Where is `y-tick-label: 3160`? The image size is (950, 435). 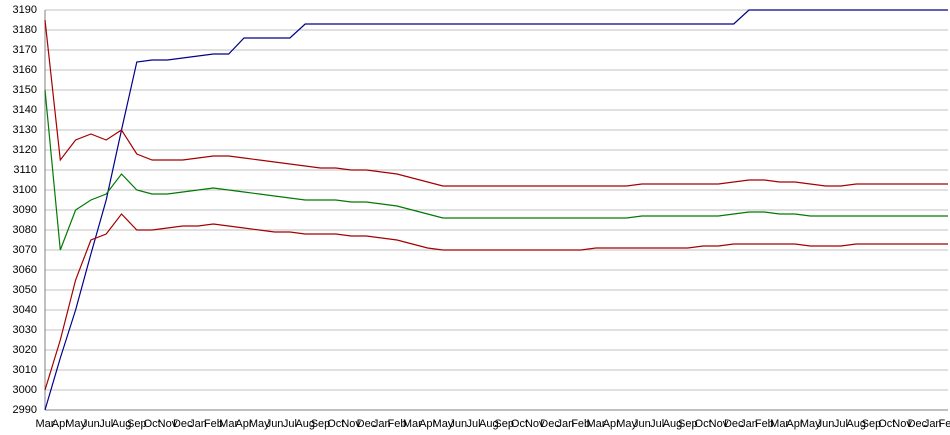
y-tick-label: 3160 is located at coordinates (25, 70).